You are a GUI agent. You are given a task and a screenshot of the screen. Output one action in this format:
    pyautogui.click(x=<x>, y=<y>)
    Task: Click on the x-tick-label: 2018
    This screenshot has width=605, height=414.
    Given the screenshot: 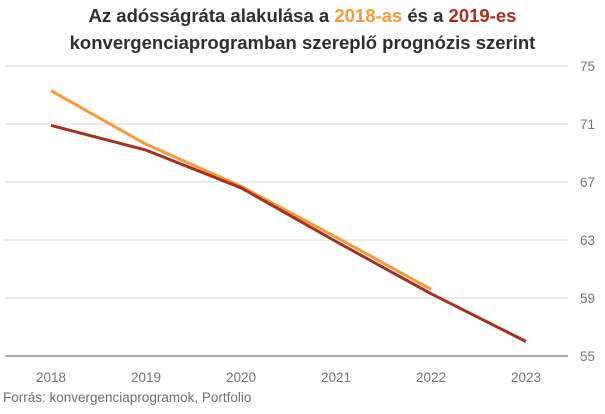 What is the action you would take?
    pyautogui.click(x=51, y=377)
    